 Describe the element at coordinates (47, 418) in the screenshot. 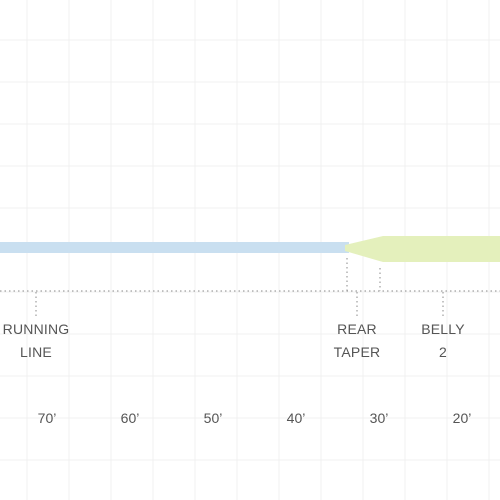

I see `distance-label-70: 70’` at that location.